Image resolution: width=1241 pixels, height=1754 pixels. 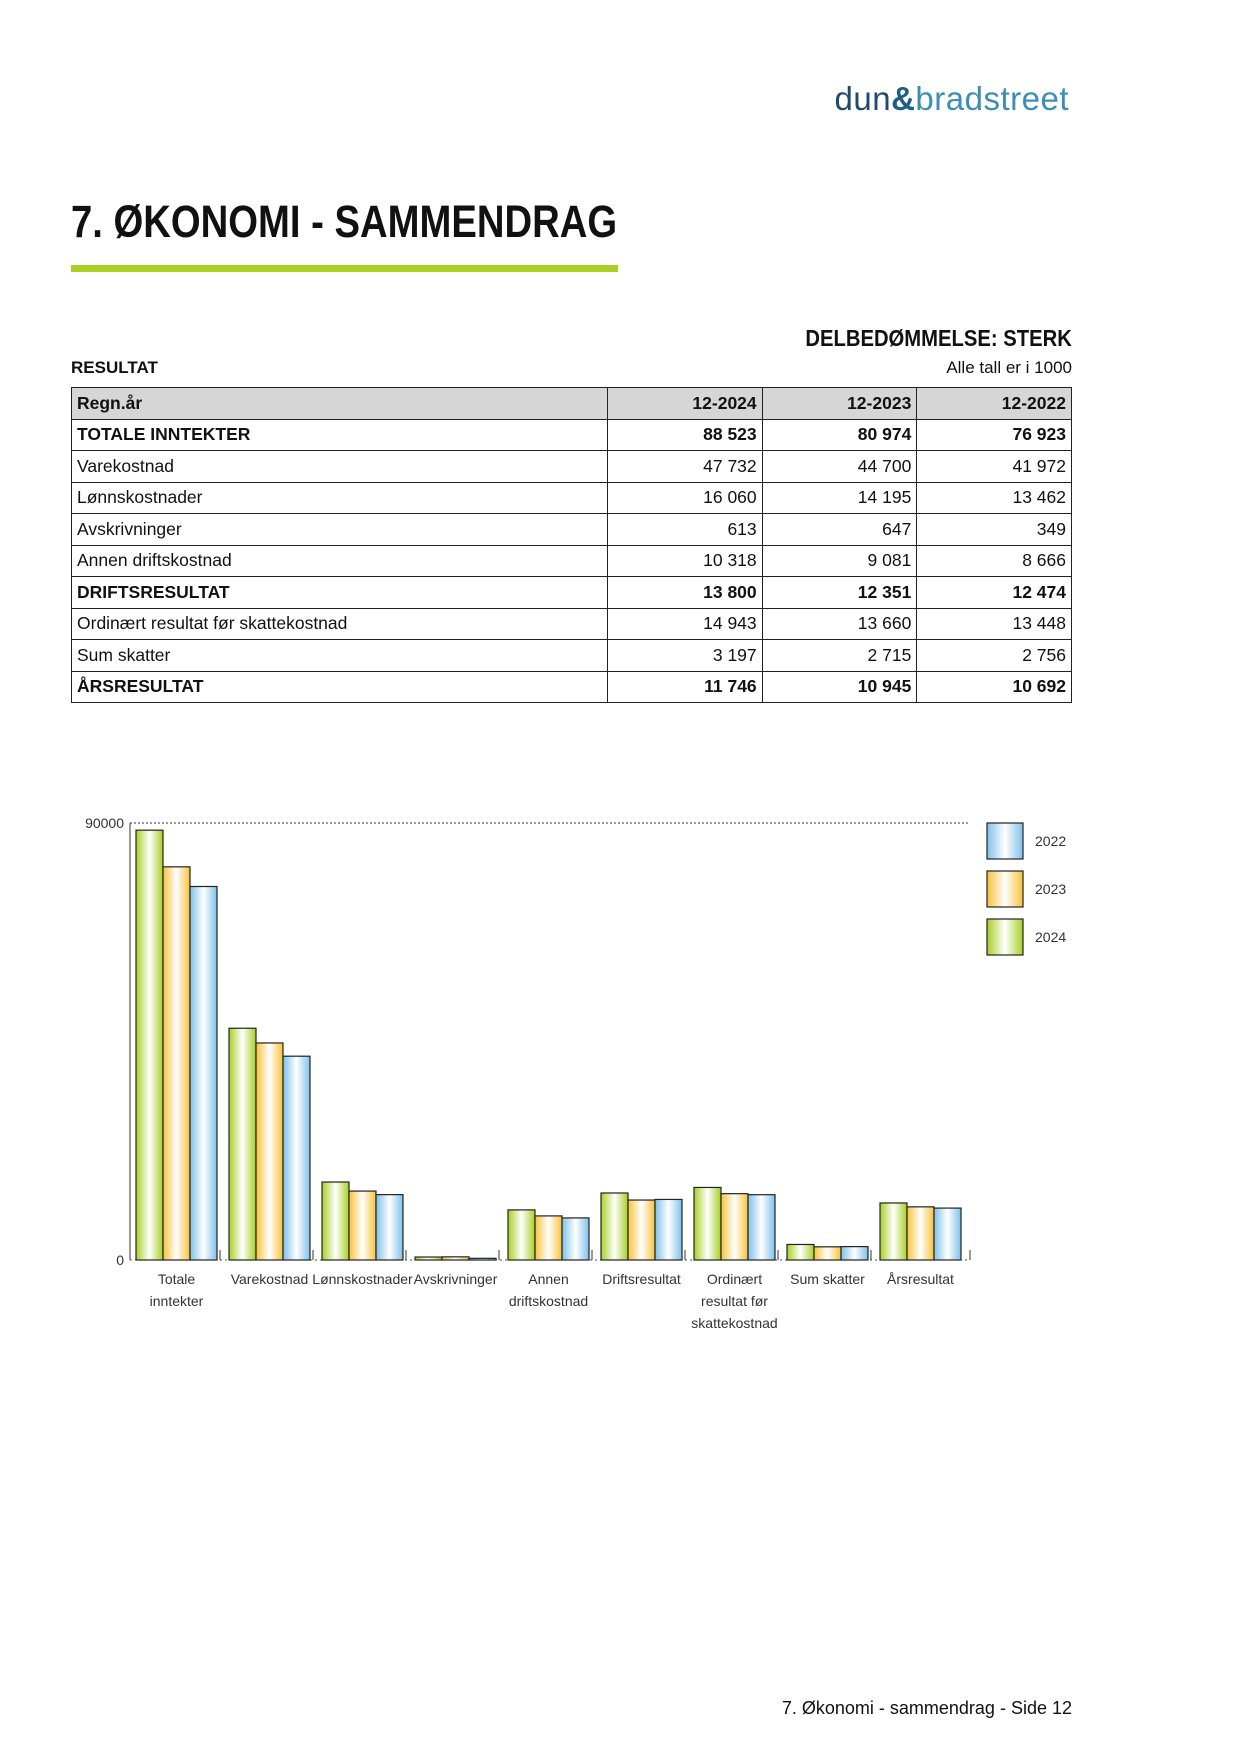 I want to click on legend-label: 2022, so click(x=1050, y=841).